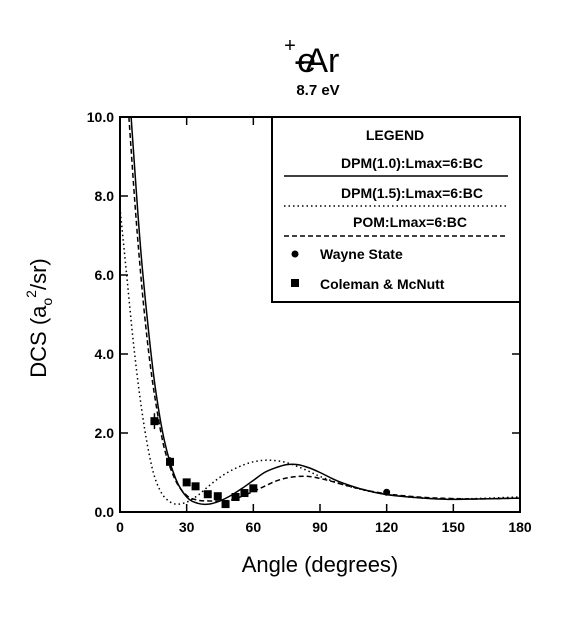  I want to click on legend-label-pom: POM:Lmax=6:BC, so click(410, 222).